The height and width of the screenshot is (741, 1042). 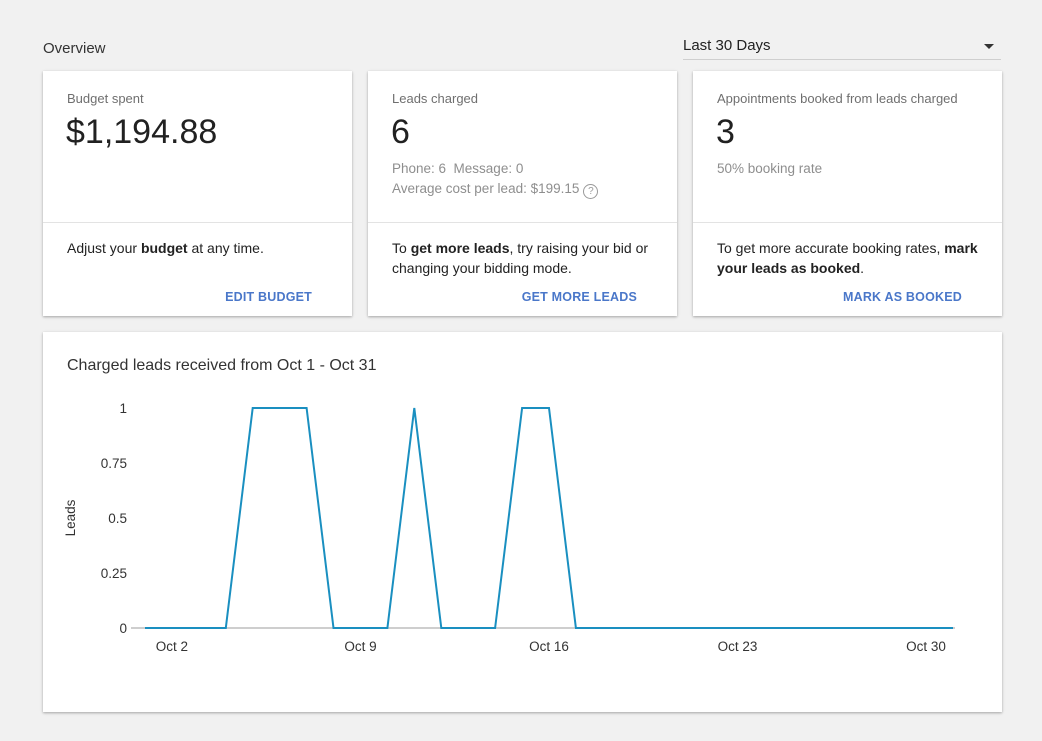 I want to click on help-circle-icon: ?, so click(x=591, y=191).